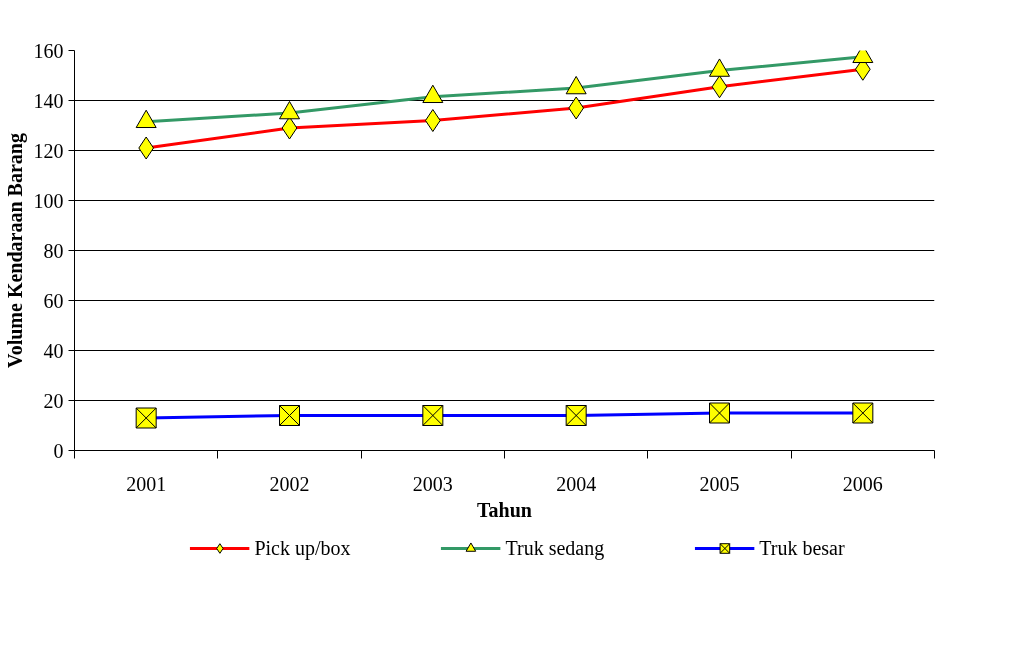  Describe the element at coordinates (719, 483) in the screenshot. I see `x-tick-label: 2005` at that location.